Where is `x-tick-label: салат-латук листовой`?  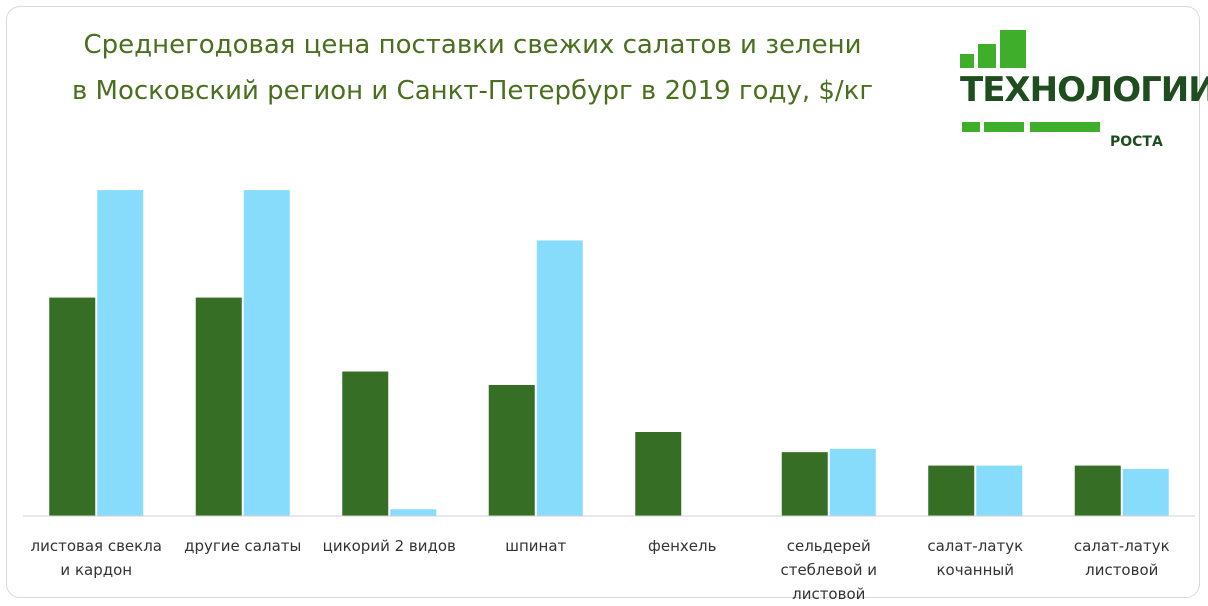
x-tick-label: салат-латук листовой is located at coordinates (1121, 558).